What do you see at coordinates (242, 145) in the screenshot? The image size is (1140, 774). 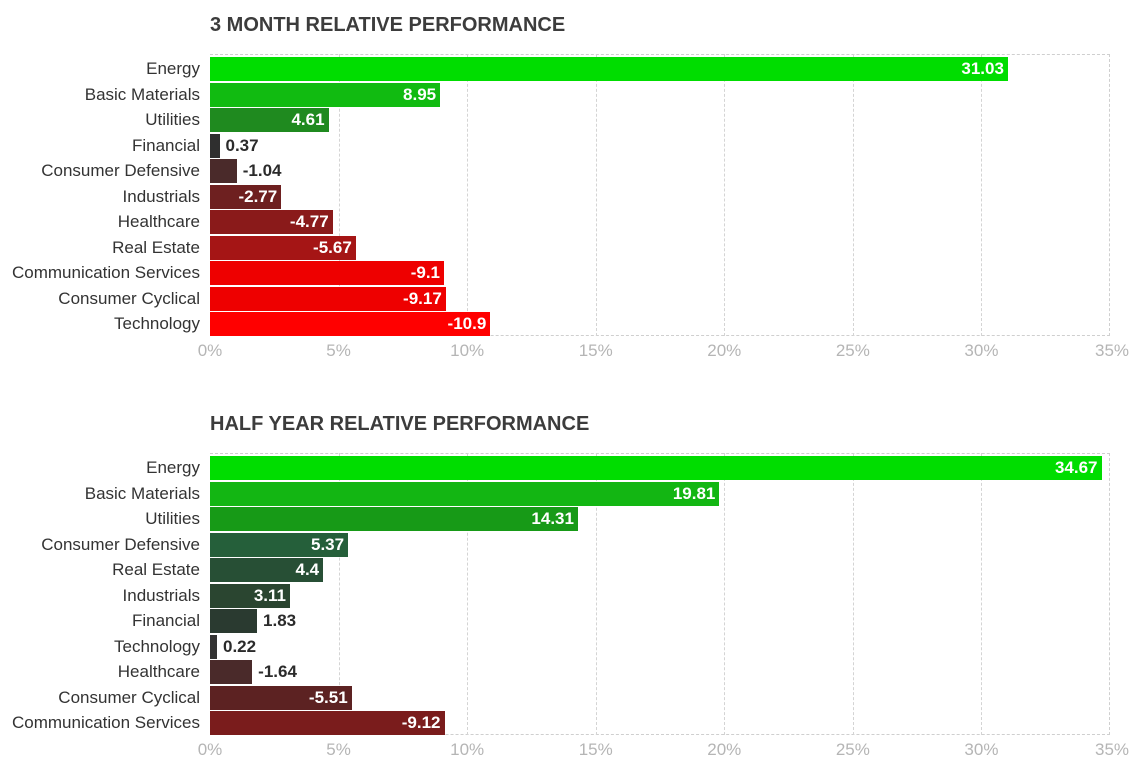 I see `value-label: 0.37` at bounding box center [242, 145].